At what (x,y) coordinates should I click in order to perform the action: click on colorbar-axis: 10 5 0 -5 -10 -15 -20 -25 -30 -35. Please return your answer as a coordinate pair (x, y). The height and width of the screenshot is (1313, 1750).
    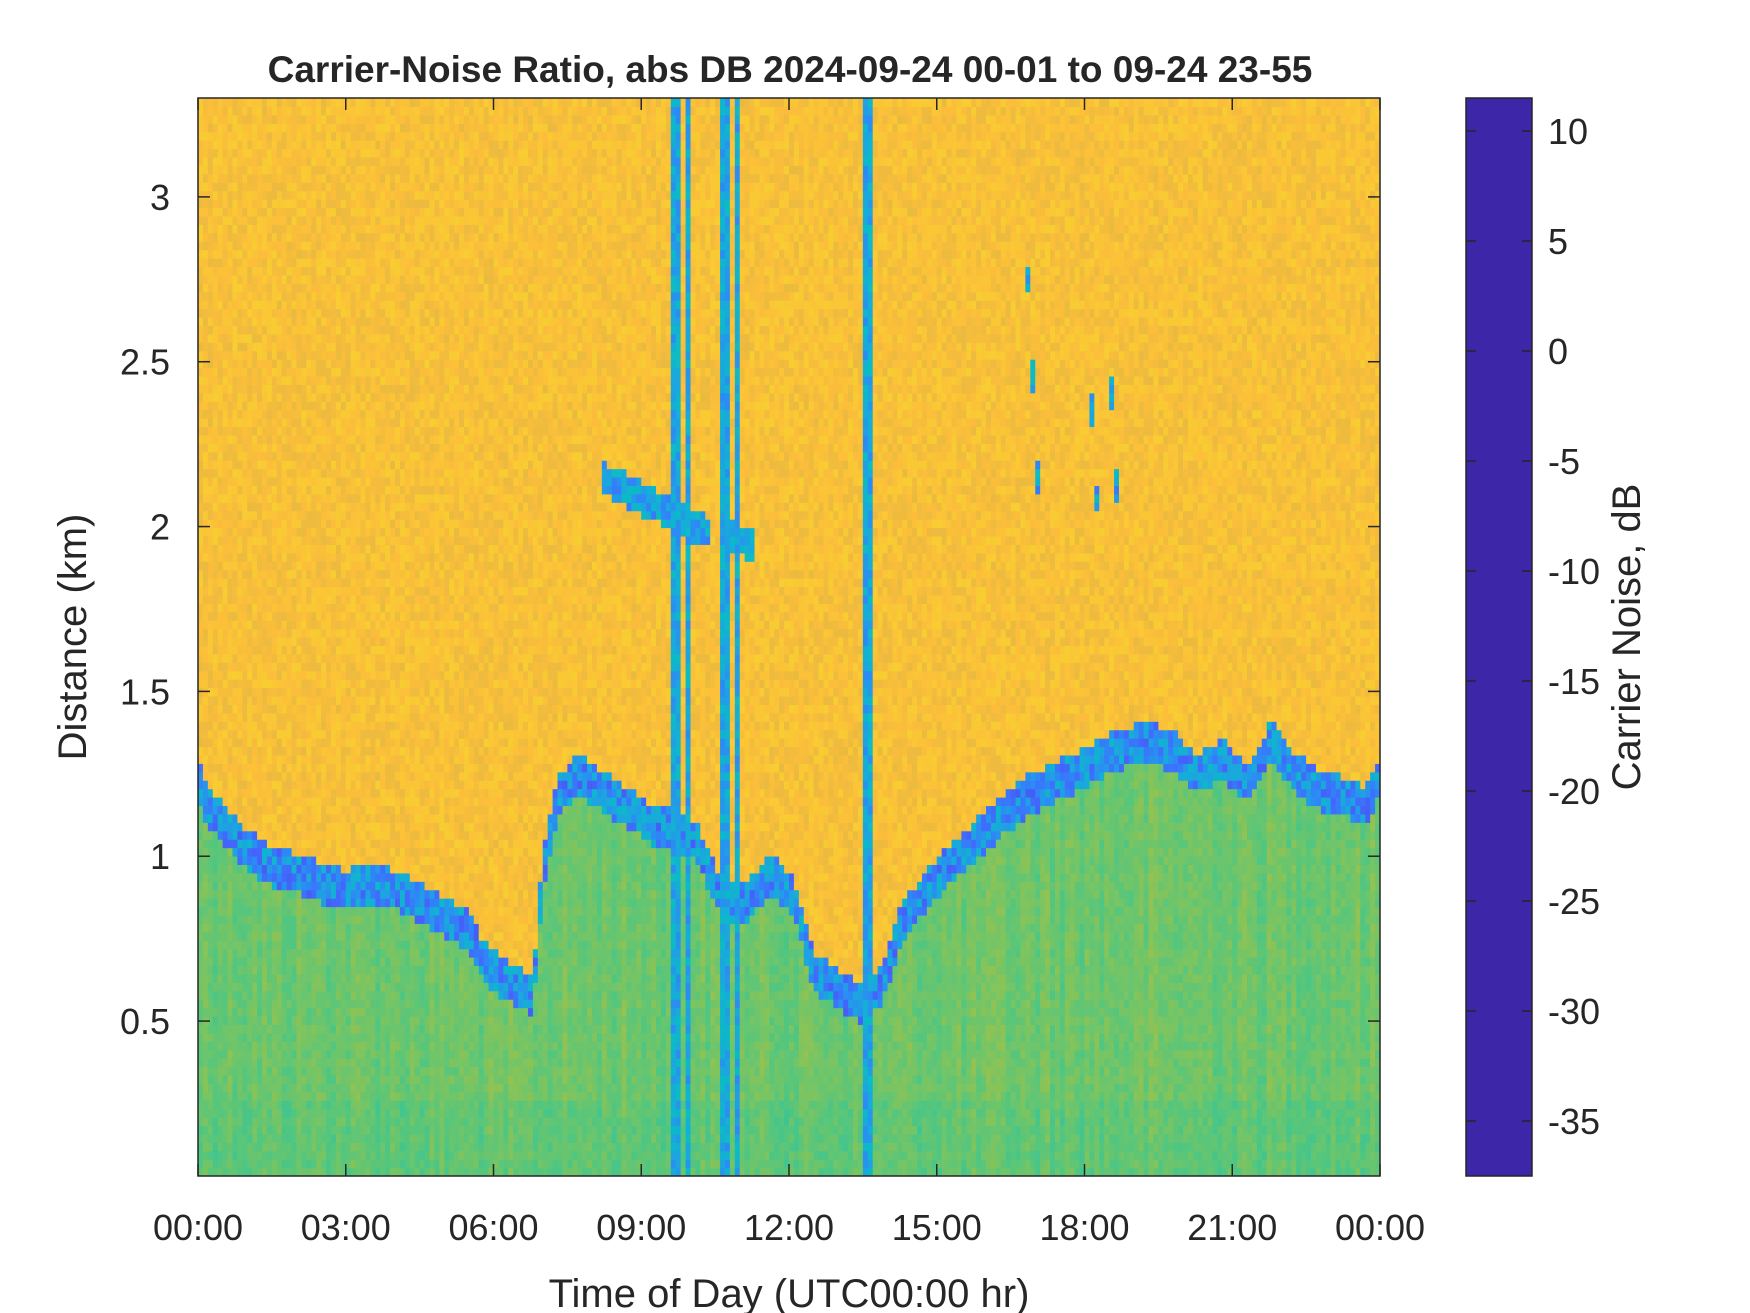
    Looking at the image, I should click on (1533, 626).